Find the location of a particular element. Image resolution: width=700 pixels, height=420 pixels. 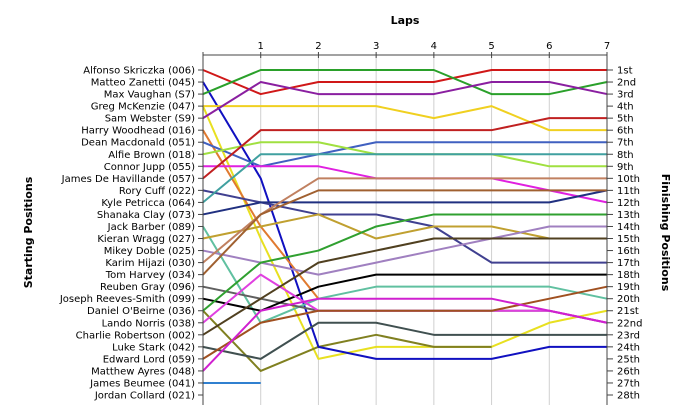

finishing-position-label: 24th is located at coordinates (628, 347).